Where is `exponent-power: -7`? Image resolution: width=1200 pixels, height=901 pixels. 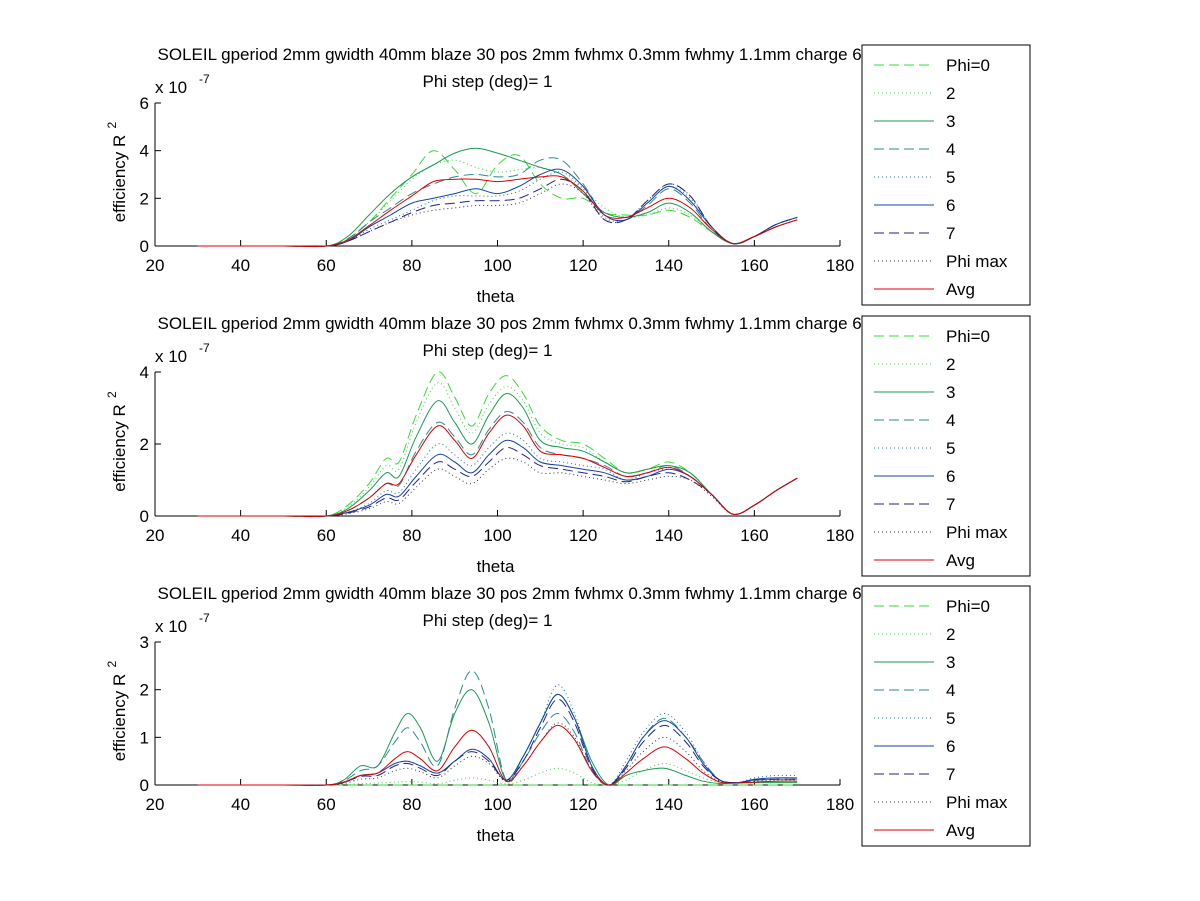
exponent-power: -7 is located at coordinates (204, 618).